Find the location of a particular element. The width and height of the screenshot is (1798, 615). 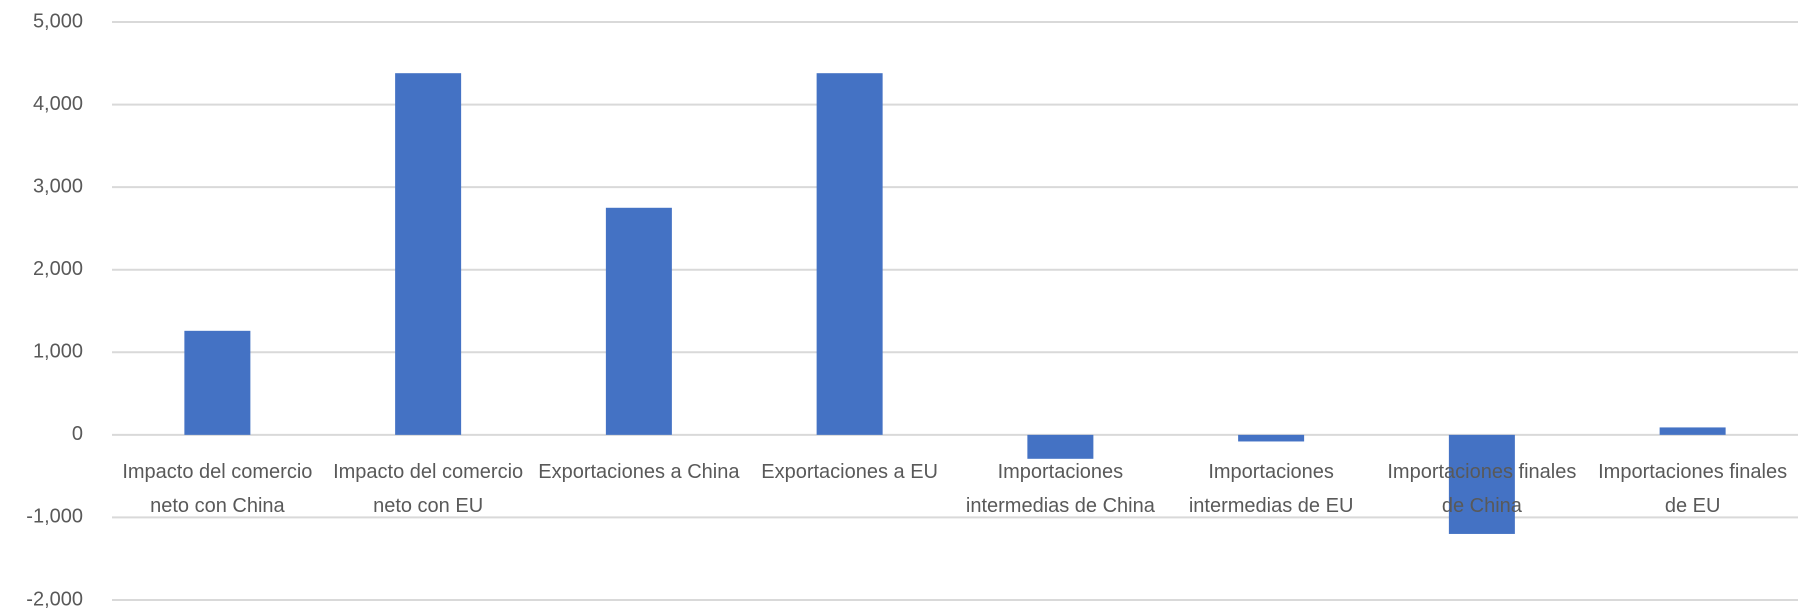

x-tick-label: Impacto del comercio neto con China is located at coordinates (217, 489).